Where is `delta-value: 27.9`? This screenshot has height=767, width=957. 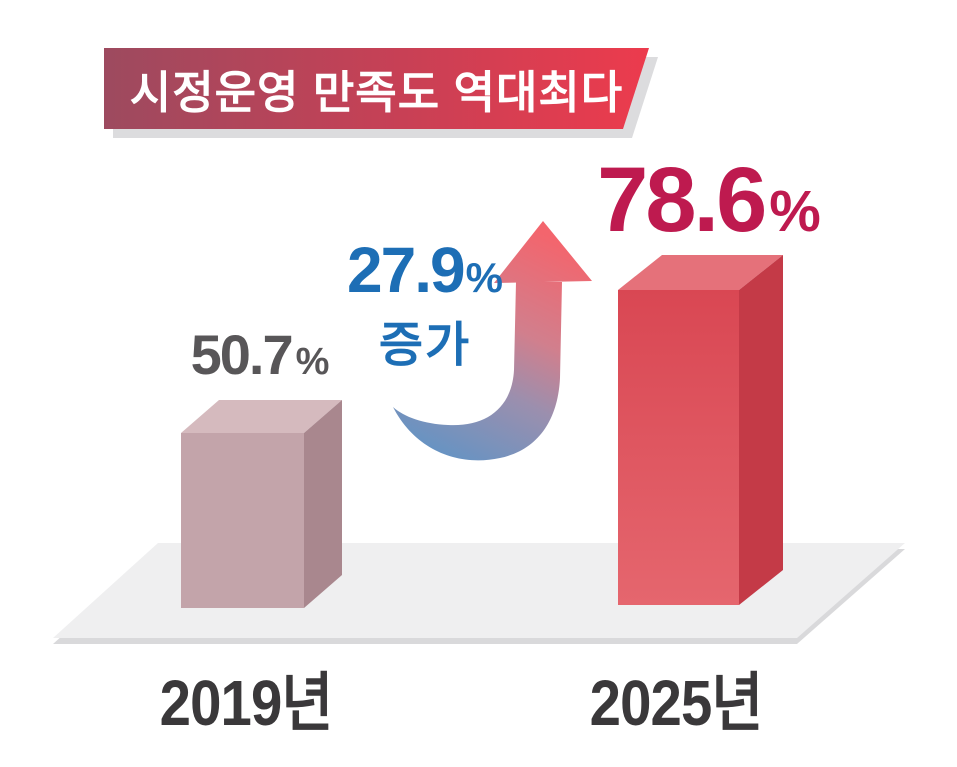 delta-value: 27.9 is located at coordinates (406, 270).